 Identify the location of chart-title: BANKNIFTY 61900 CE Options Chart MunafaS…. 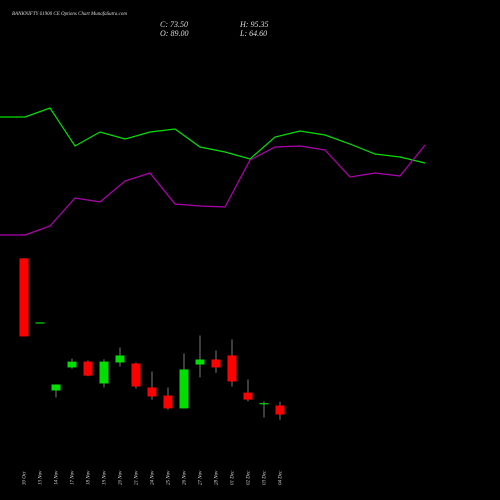
(69, 14).